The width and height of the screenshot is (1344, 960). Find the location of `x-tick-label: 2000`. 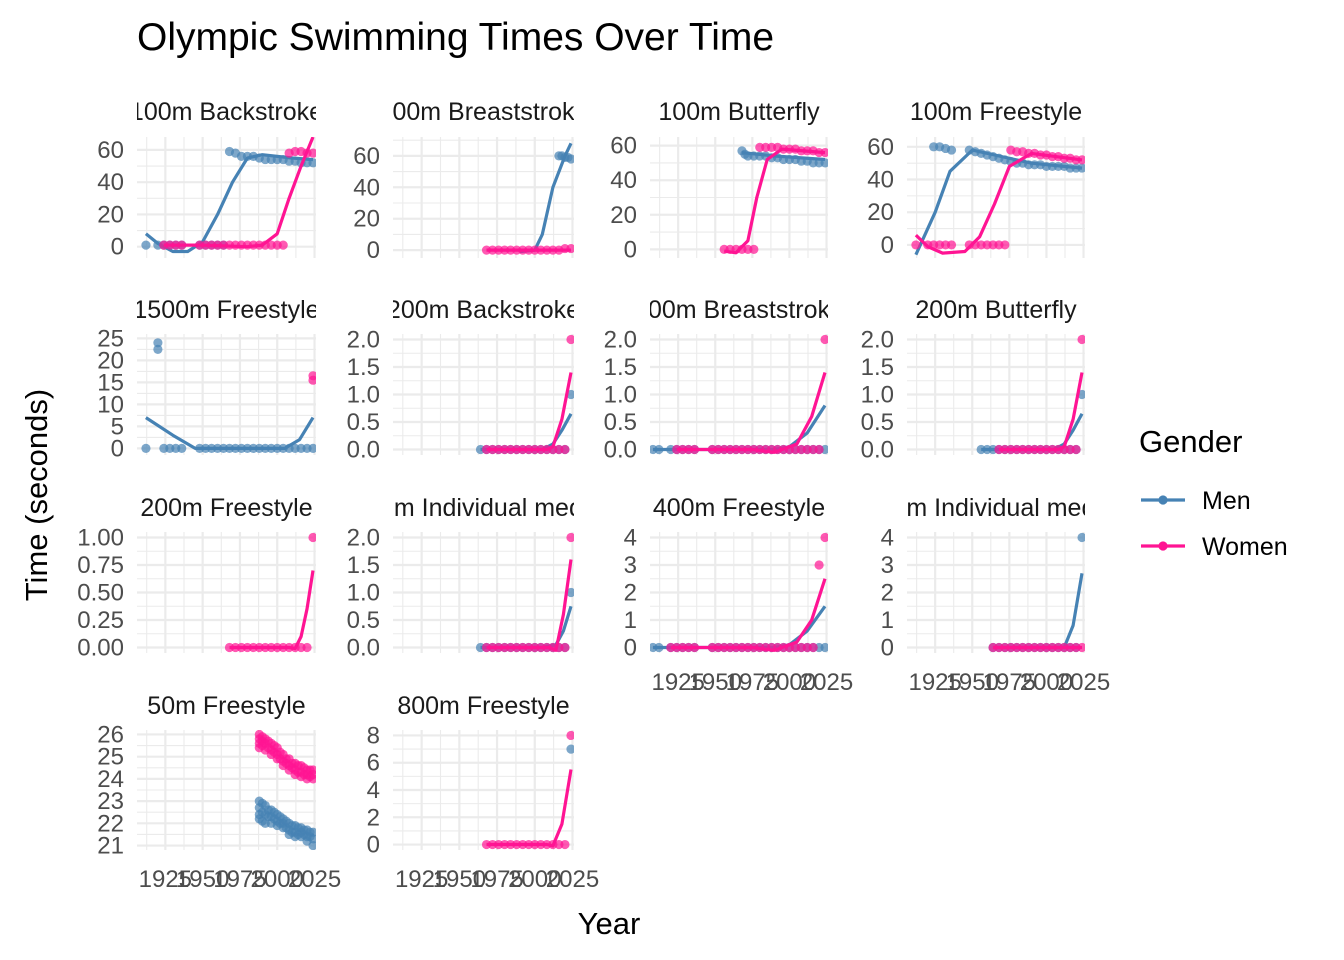

x-tick-label: 2000 is located at coordinates (789, 682).